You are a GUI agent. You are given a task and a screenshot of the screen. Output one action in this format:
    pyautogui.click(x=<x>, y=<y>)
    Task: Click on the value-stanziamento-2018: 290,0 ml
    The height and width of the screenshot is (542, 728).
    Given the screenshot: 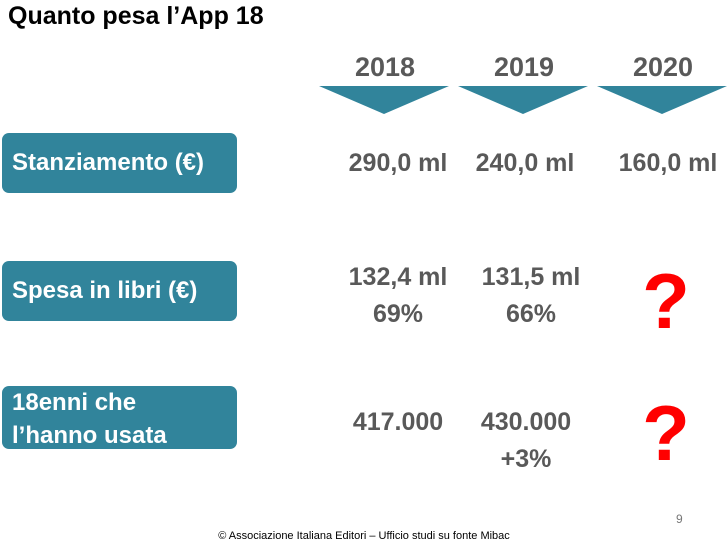 What is the action you would take?
    pyautogui.click(x=398, y=163)
    